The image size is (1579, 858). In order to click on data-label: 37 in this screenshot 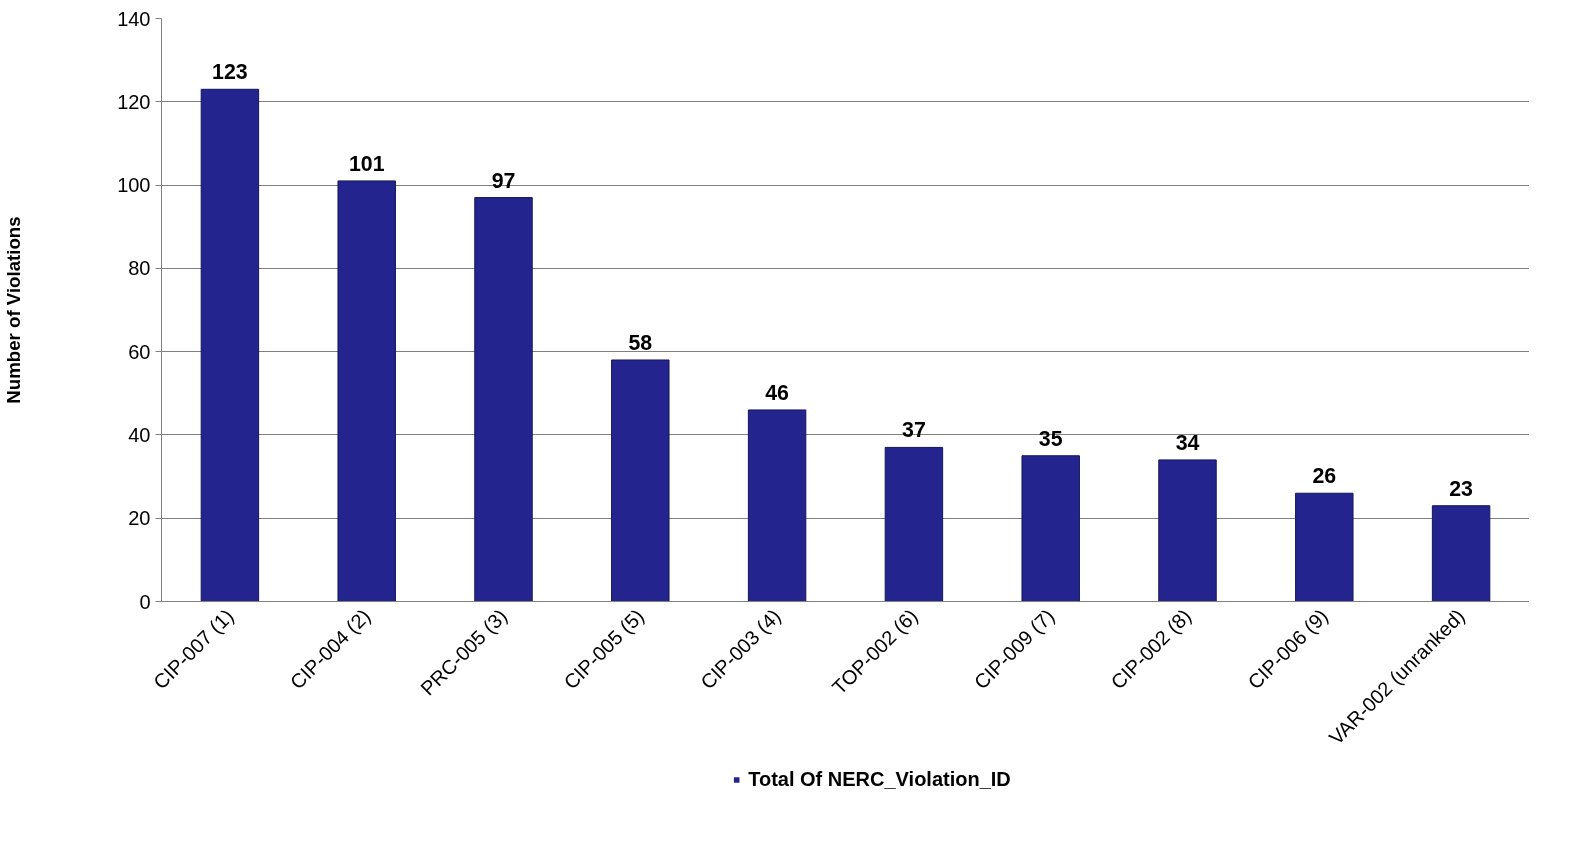, I will do `click(914, 430)`.